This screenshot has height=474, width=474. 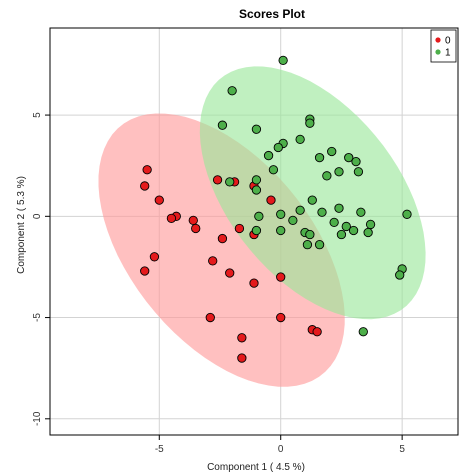 I want to click on x-tick-label: -5, so click(x=159, y=449).